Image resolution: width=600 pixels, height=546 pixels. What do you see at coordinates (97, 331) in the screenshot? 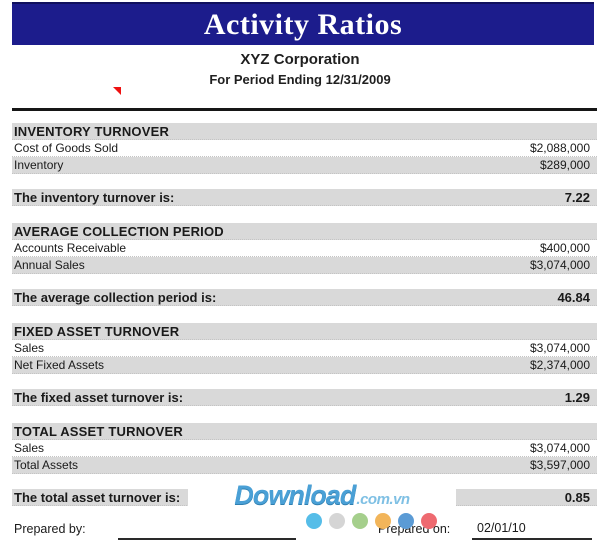
I see `section-title: FIXED ASSET TURNOVER` at bounding box center [97, 331].